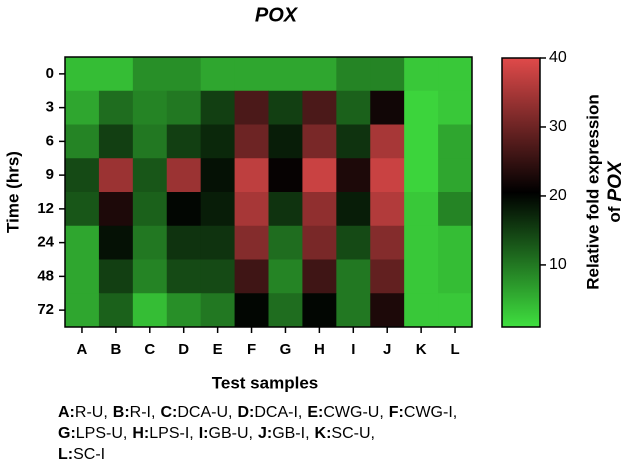 This screenshot has height=462, width=631. Describe the element at coordinates (89, 454) in the screenshot. I see `footnote-label: SC-I` at that location.